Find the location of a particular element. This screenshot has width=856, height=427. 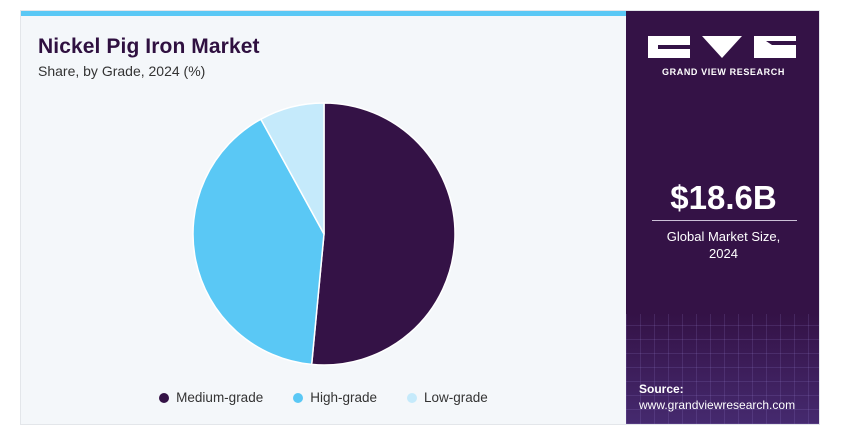

legend-item-high-grade: High-grade is located at coordinates (335, 397).